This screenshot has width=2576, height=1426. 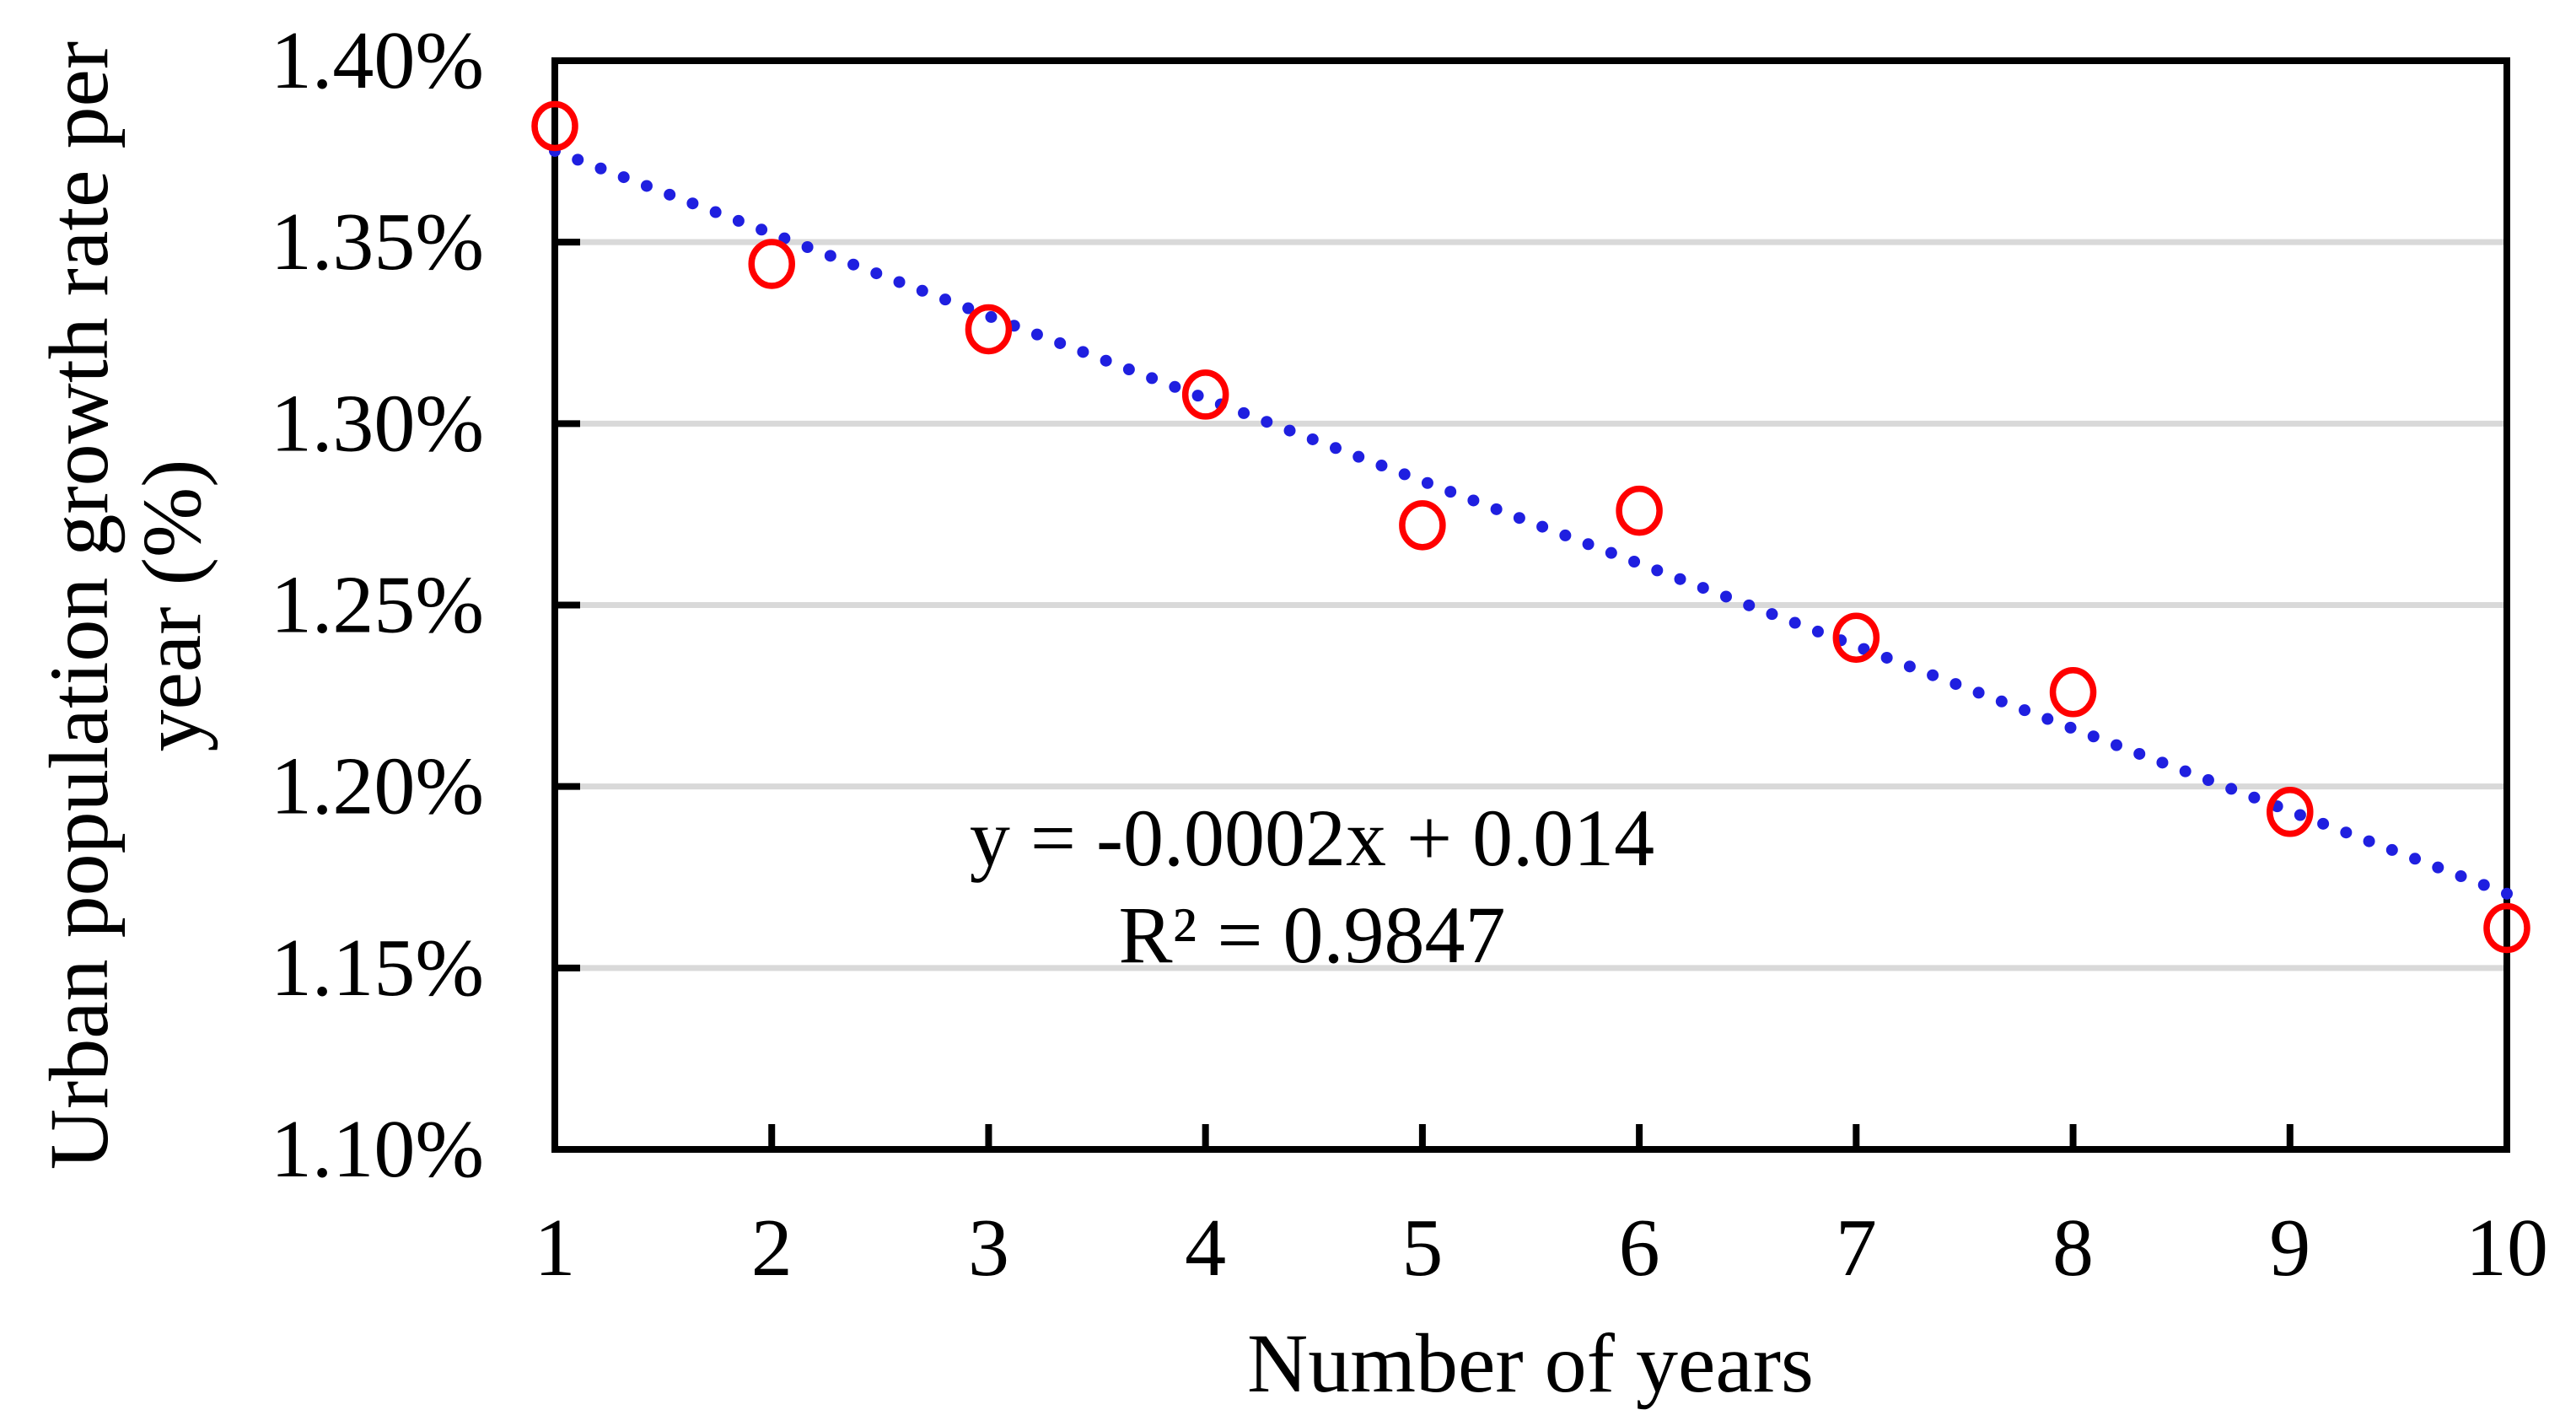 I want to click on y-tick-label: 1.40%, so click(x=377, y=61).